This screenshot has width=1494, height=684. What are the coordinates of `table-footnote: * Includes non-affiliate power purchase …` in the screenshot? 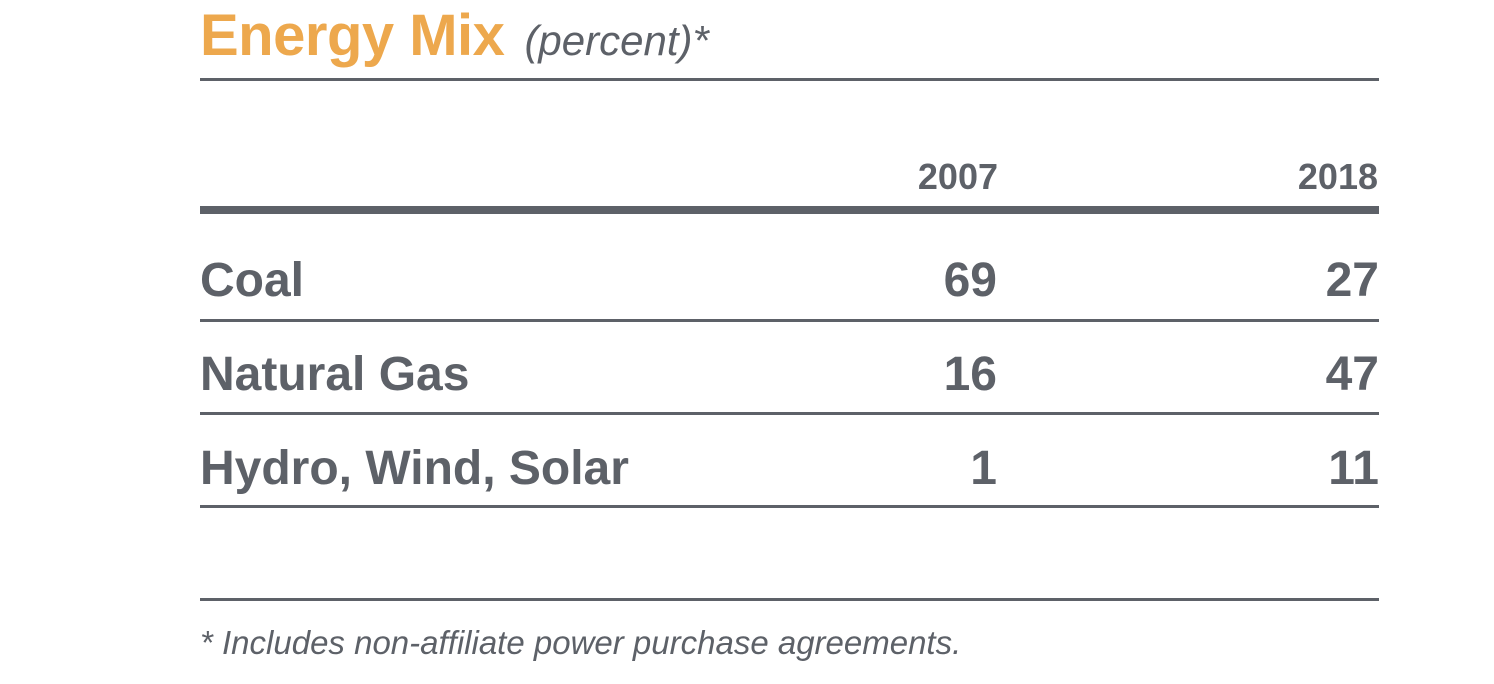 It's located at (581, 642).